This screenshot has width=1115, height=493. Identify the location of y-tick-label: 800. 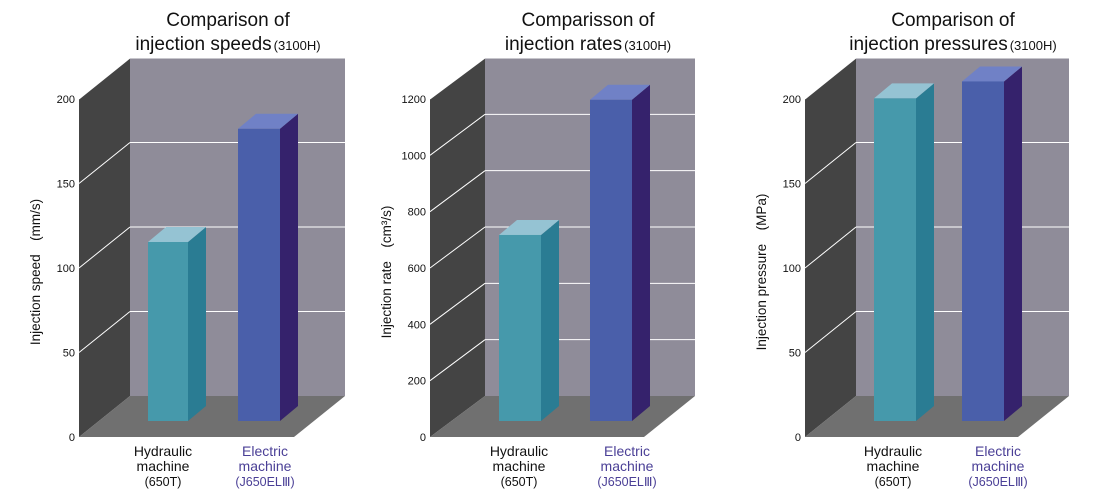
(417, 213).